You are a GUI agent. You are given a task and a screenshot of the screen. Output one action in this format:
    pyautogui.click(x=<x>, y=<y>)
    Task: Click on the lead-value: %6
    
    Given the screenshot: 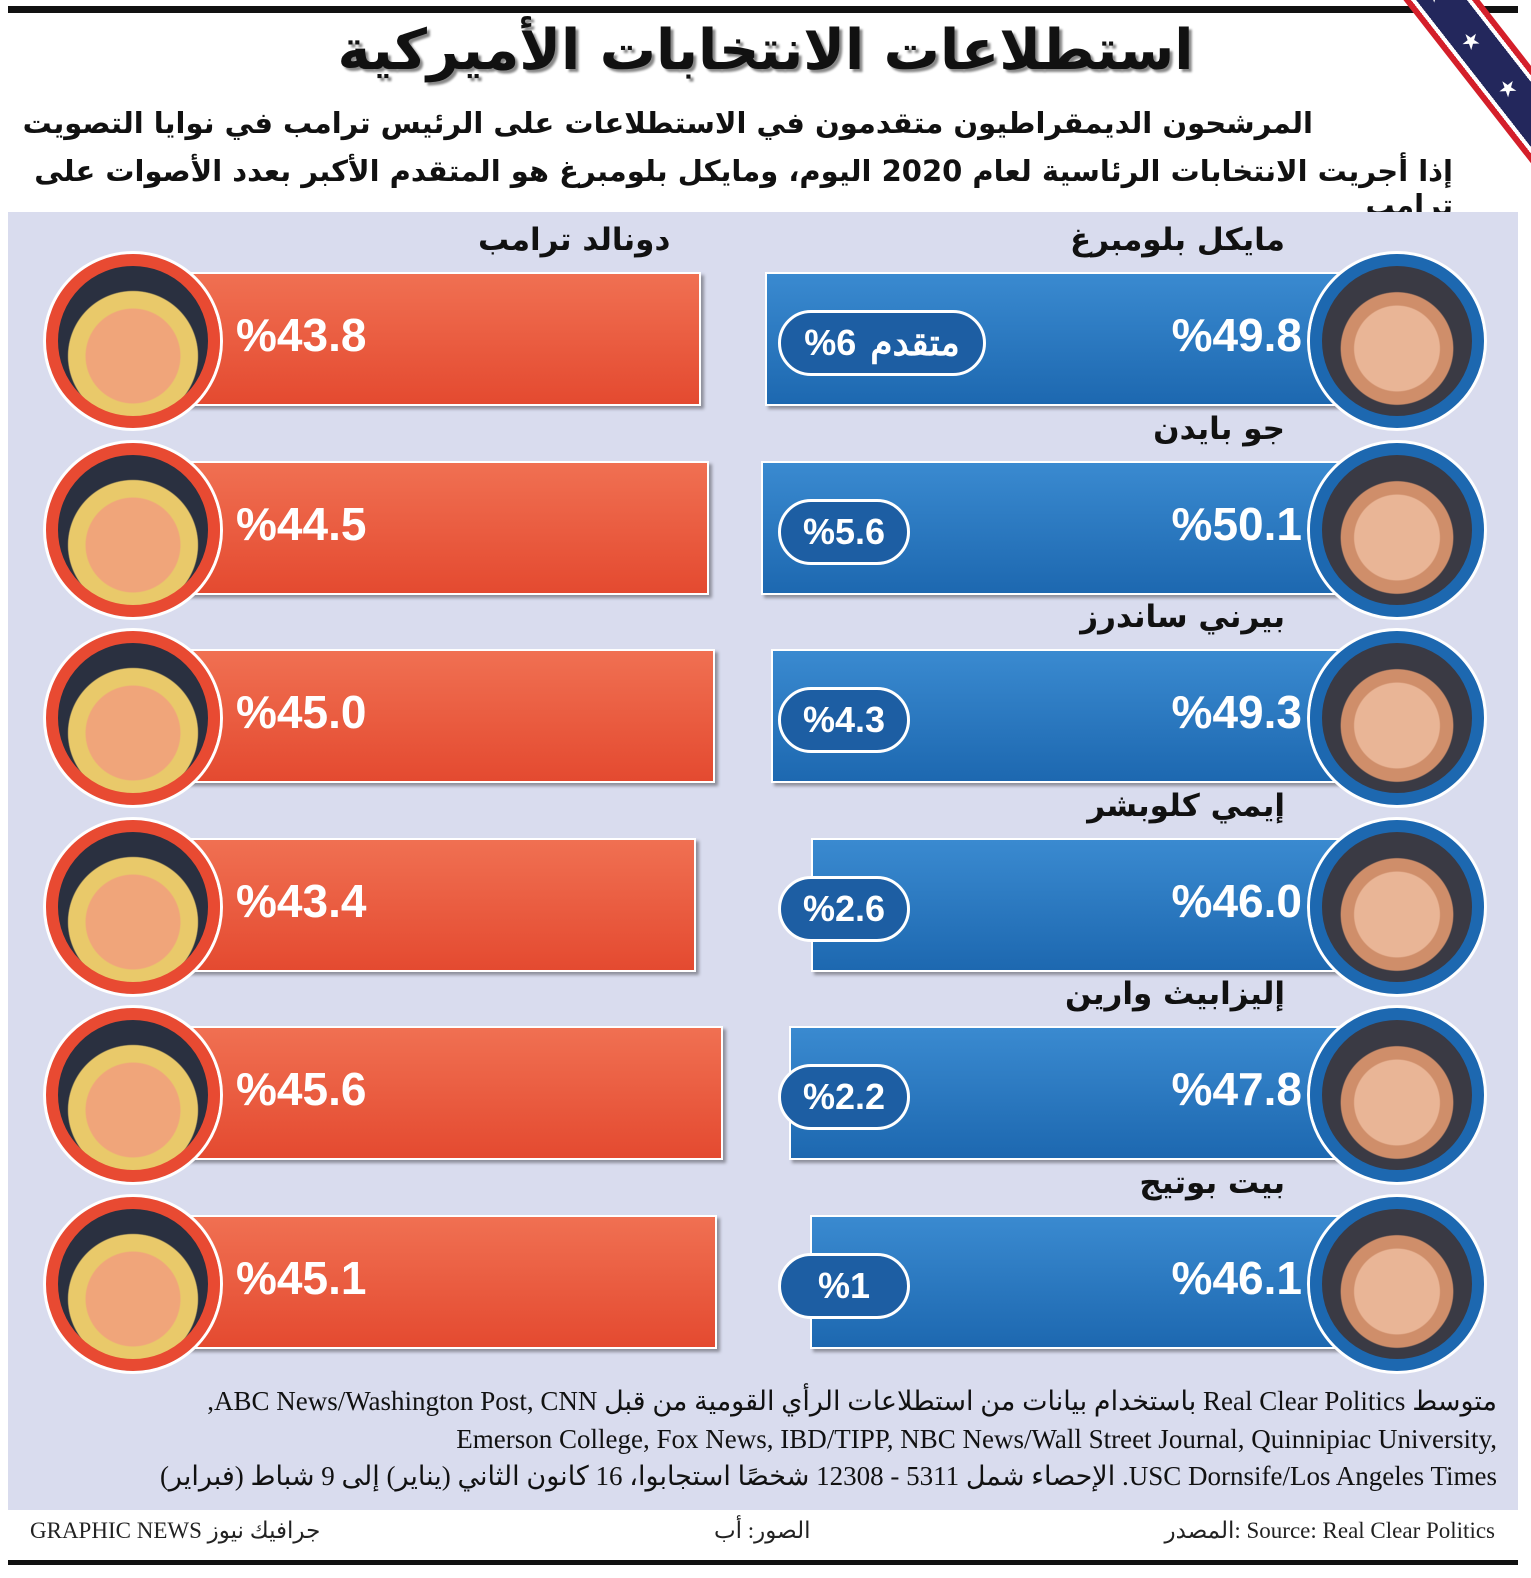 What is the action you would take?
    pyautogui.click(x=830, y=342)
    